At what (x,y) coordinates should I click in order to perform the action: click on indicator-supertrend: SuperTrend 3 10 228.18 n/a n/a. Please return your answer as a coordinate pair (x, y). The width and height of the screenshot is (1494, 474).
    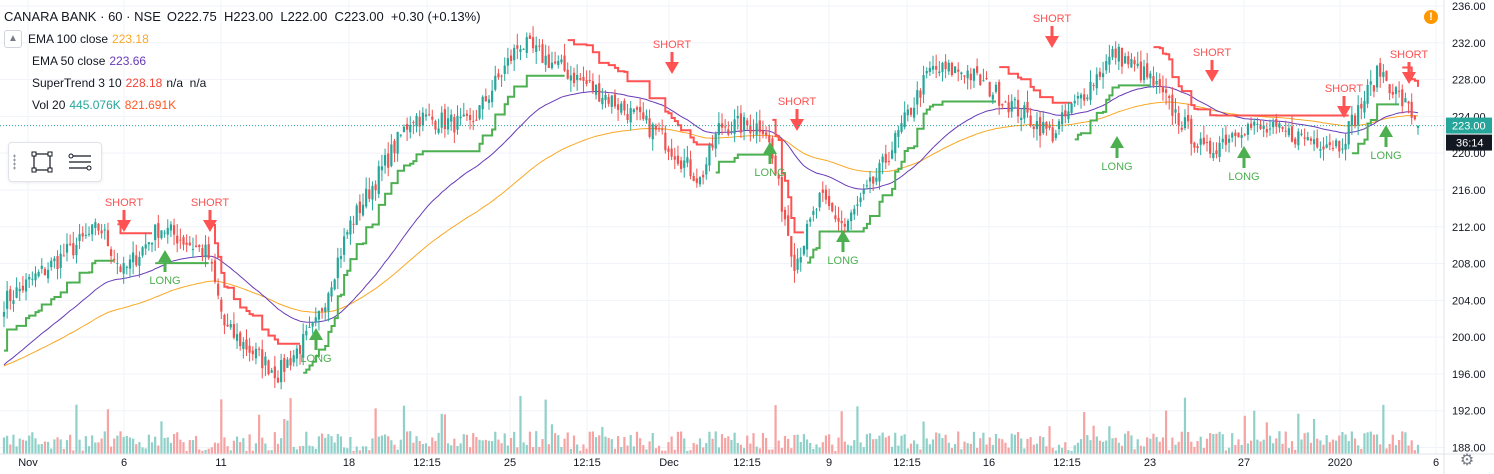
    Looking at the image, I should click on (242, 83).